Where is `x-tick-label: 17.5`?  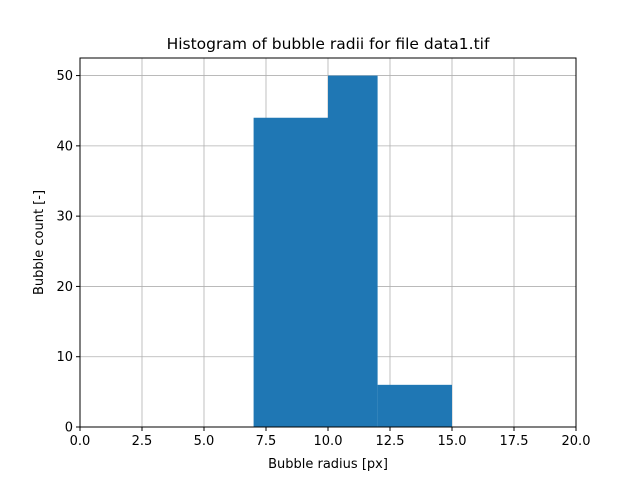
x-tick-label: 17.5 is located at coordinates (514, 441).